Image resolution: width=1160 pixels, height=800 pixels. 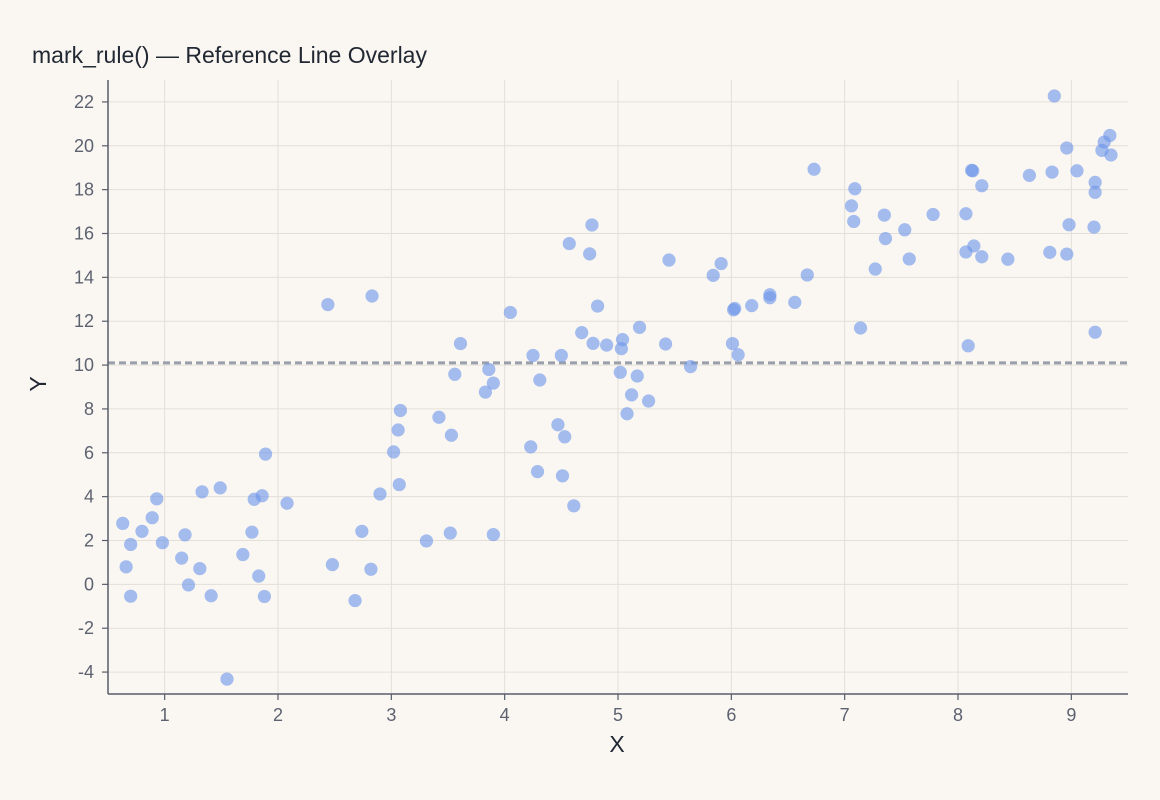 What do you see at coordinates (958, 715) in the screenshot?
I see `x-tick-label: 8` at bounding box center [958, 715].